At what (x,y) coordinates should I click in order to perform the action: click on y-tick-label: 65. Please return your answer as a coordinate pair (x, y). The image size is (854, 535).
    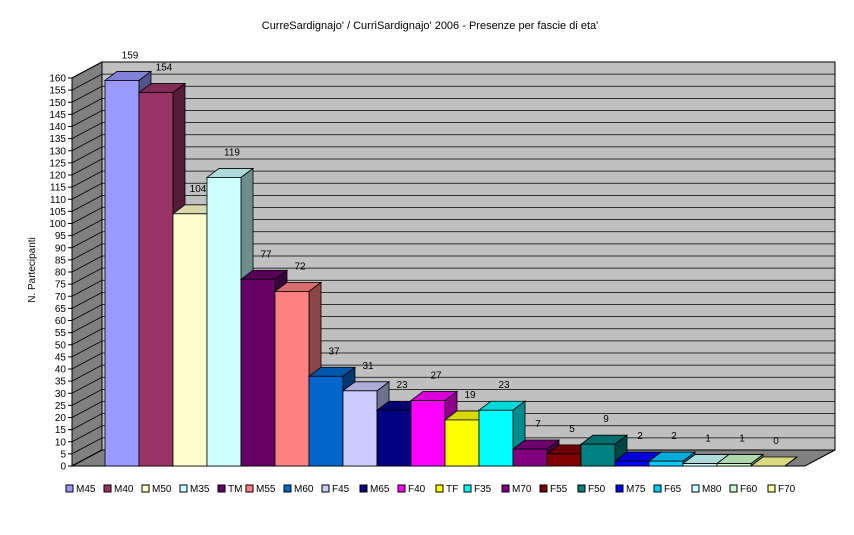
    Looking at the image, I should click on (61, 309).